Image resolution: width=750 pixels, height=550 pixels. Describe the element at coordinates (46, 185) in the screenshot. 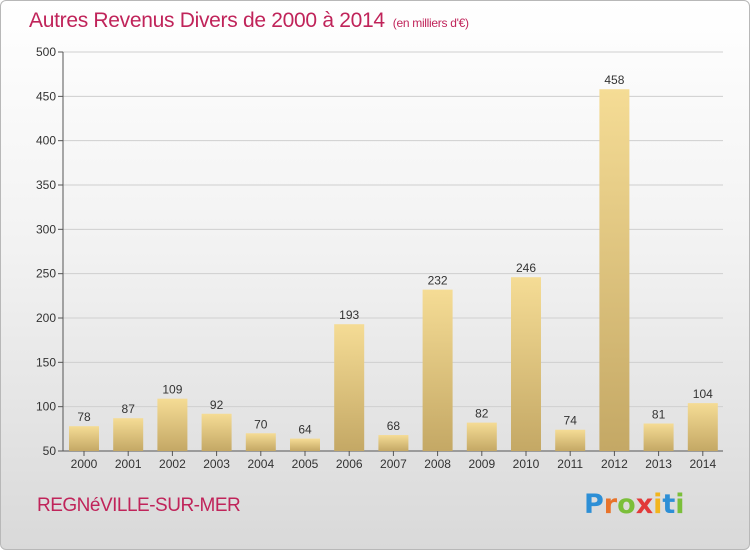

I see `y-tick-label: 350` at that location.